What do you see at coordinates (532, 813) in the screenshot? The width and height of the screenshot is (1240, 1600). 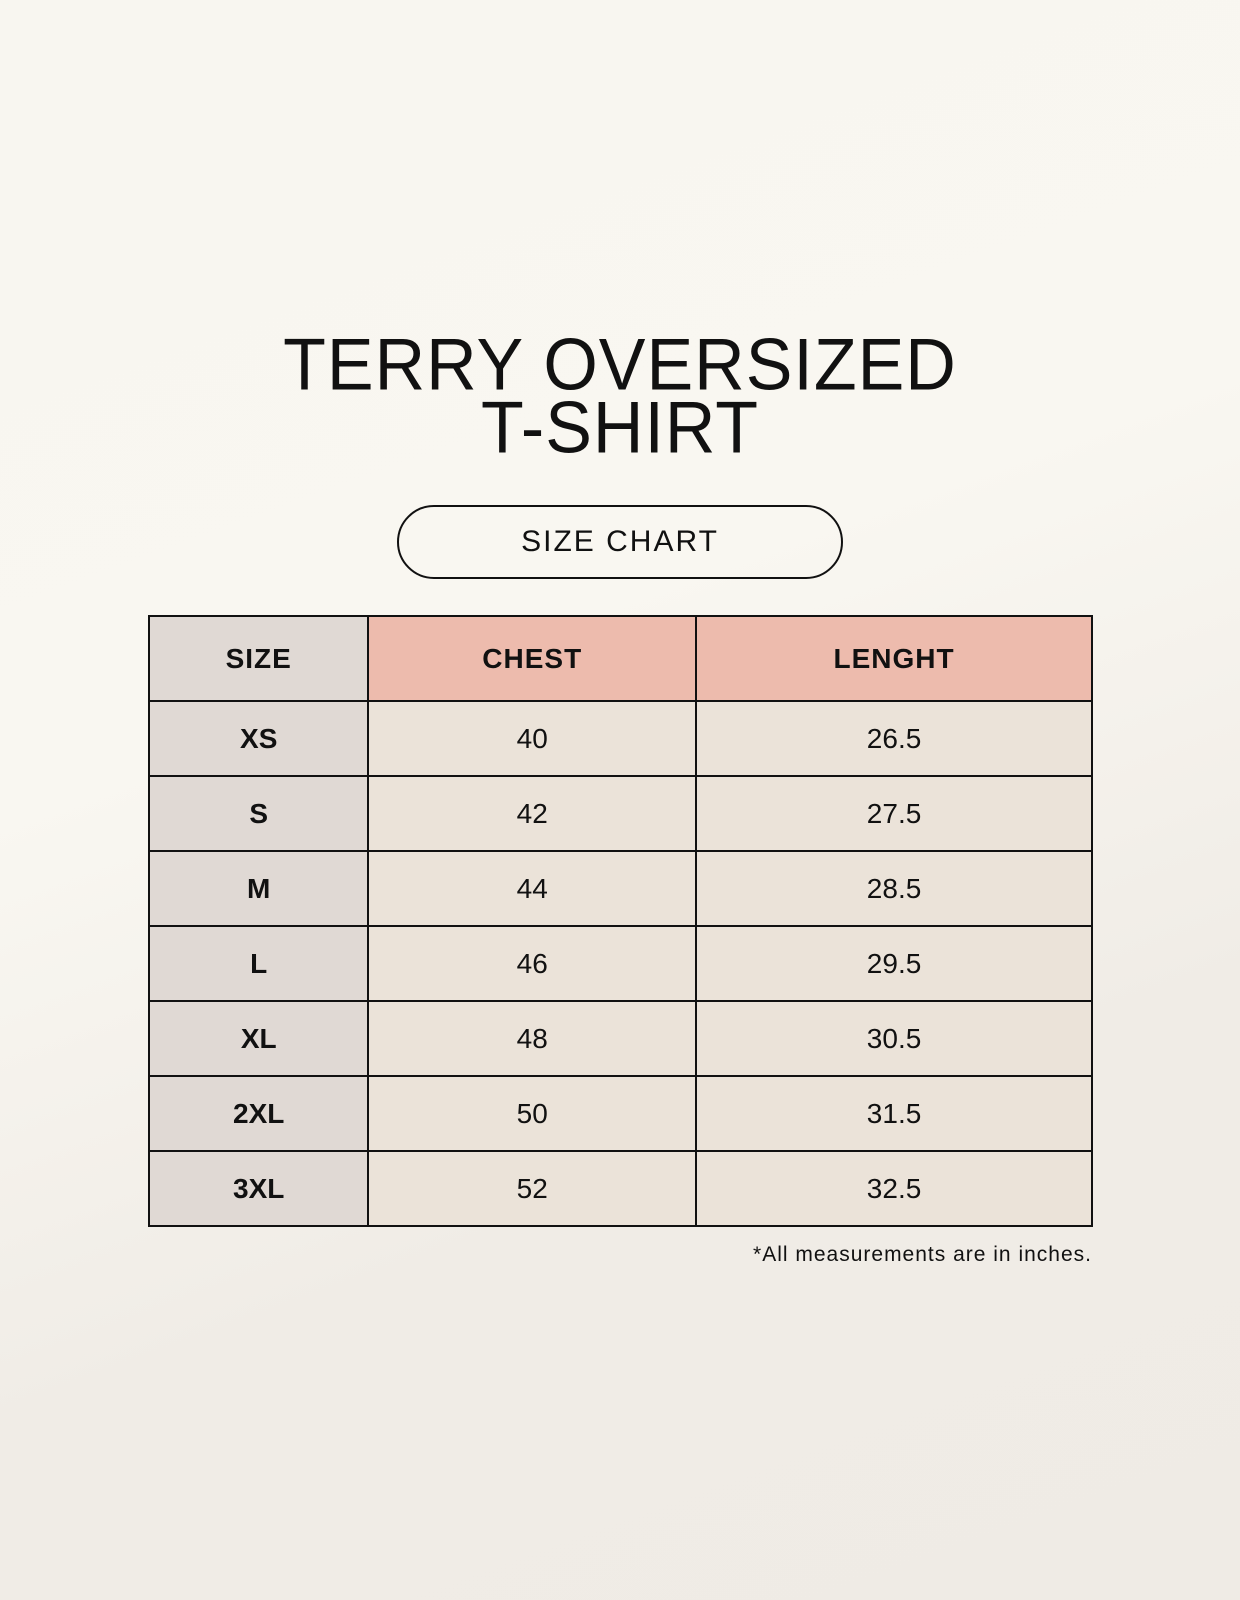 I see `cell-chest: 42` at bounding box center [532, 813].